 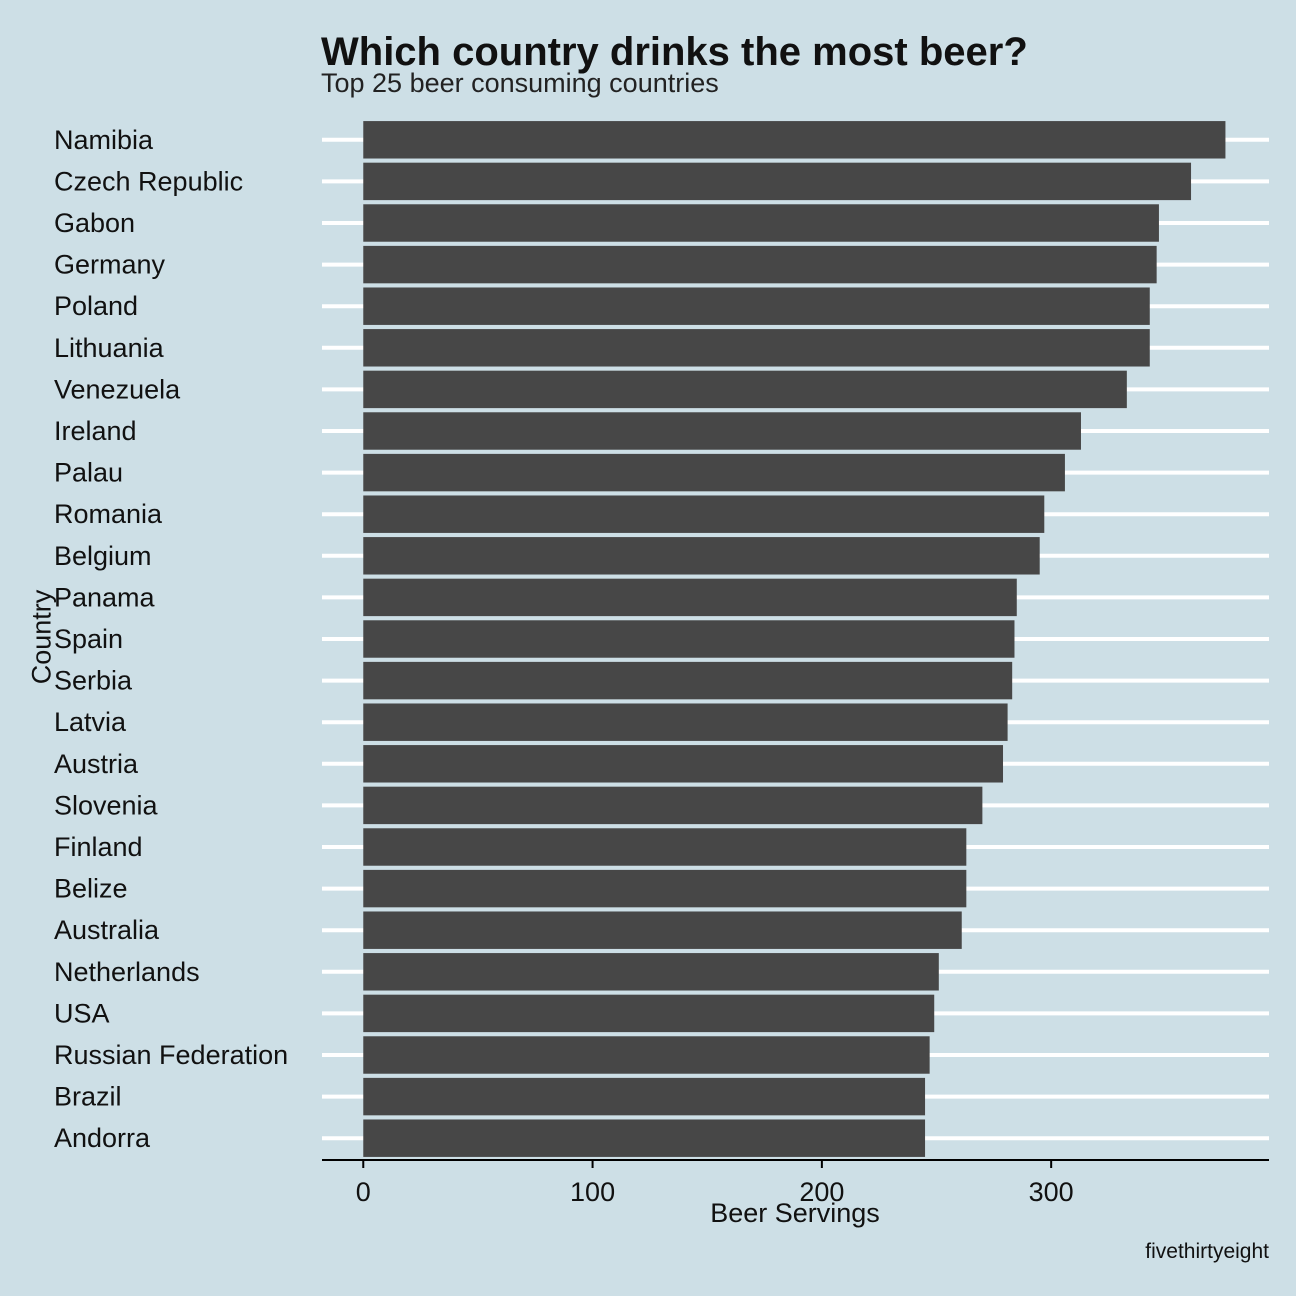 What do you see at coordinates (106, 805) in the screenshot?
I see `y-tick-label: Slovenia` at bounding box center [106, 805].